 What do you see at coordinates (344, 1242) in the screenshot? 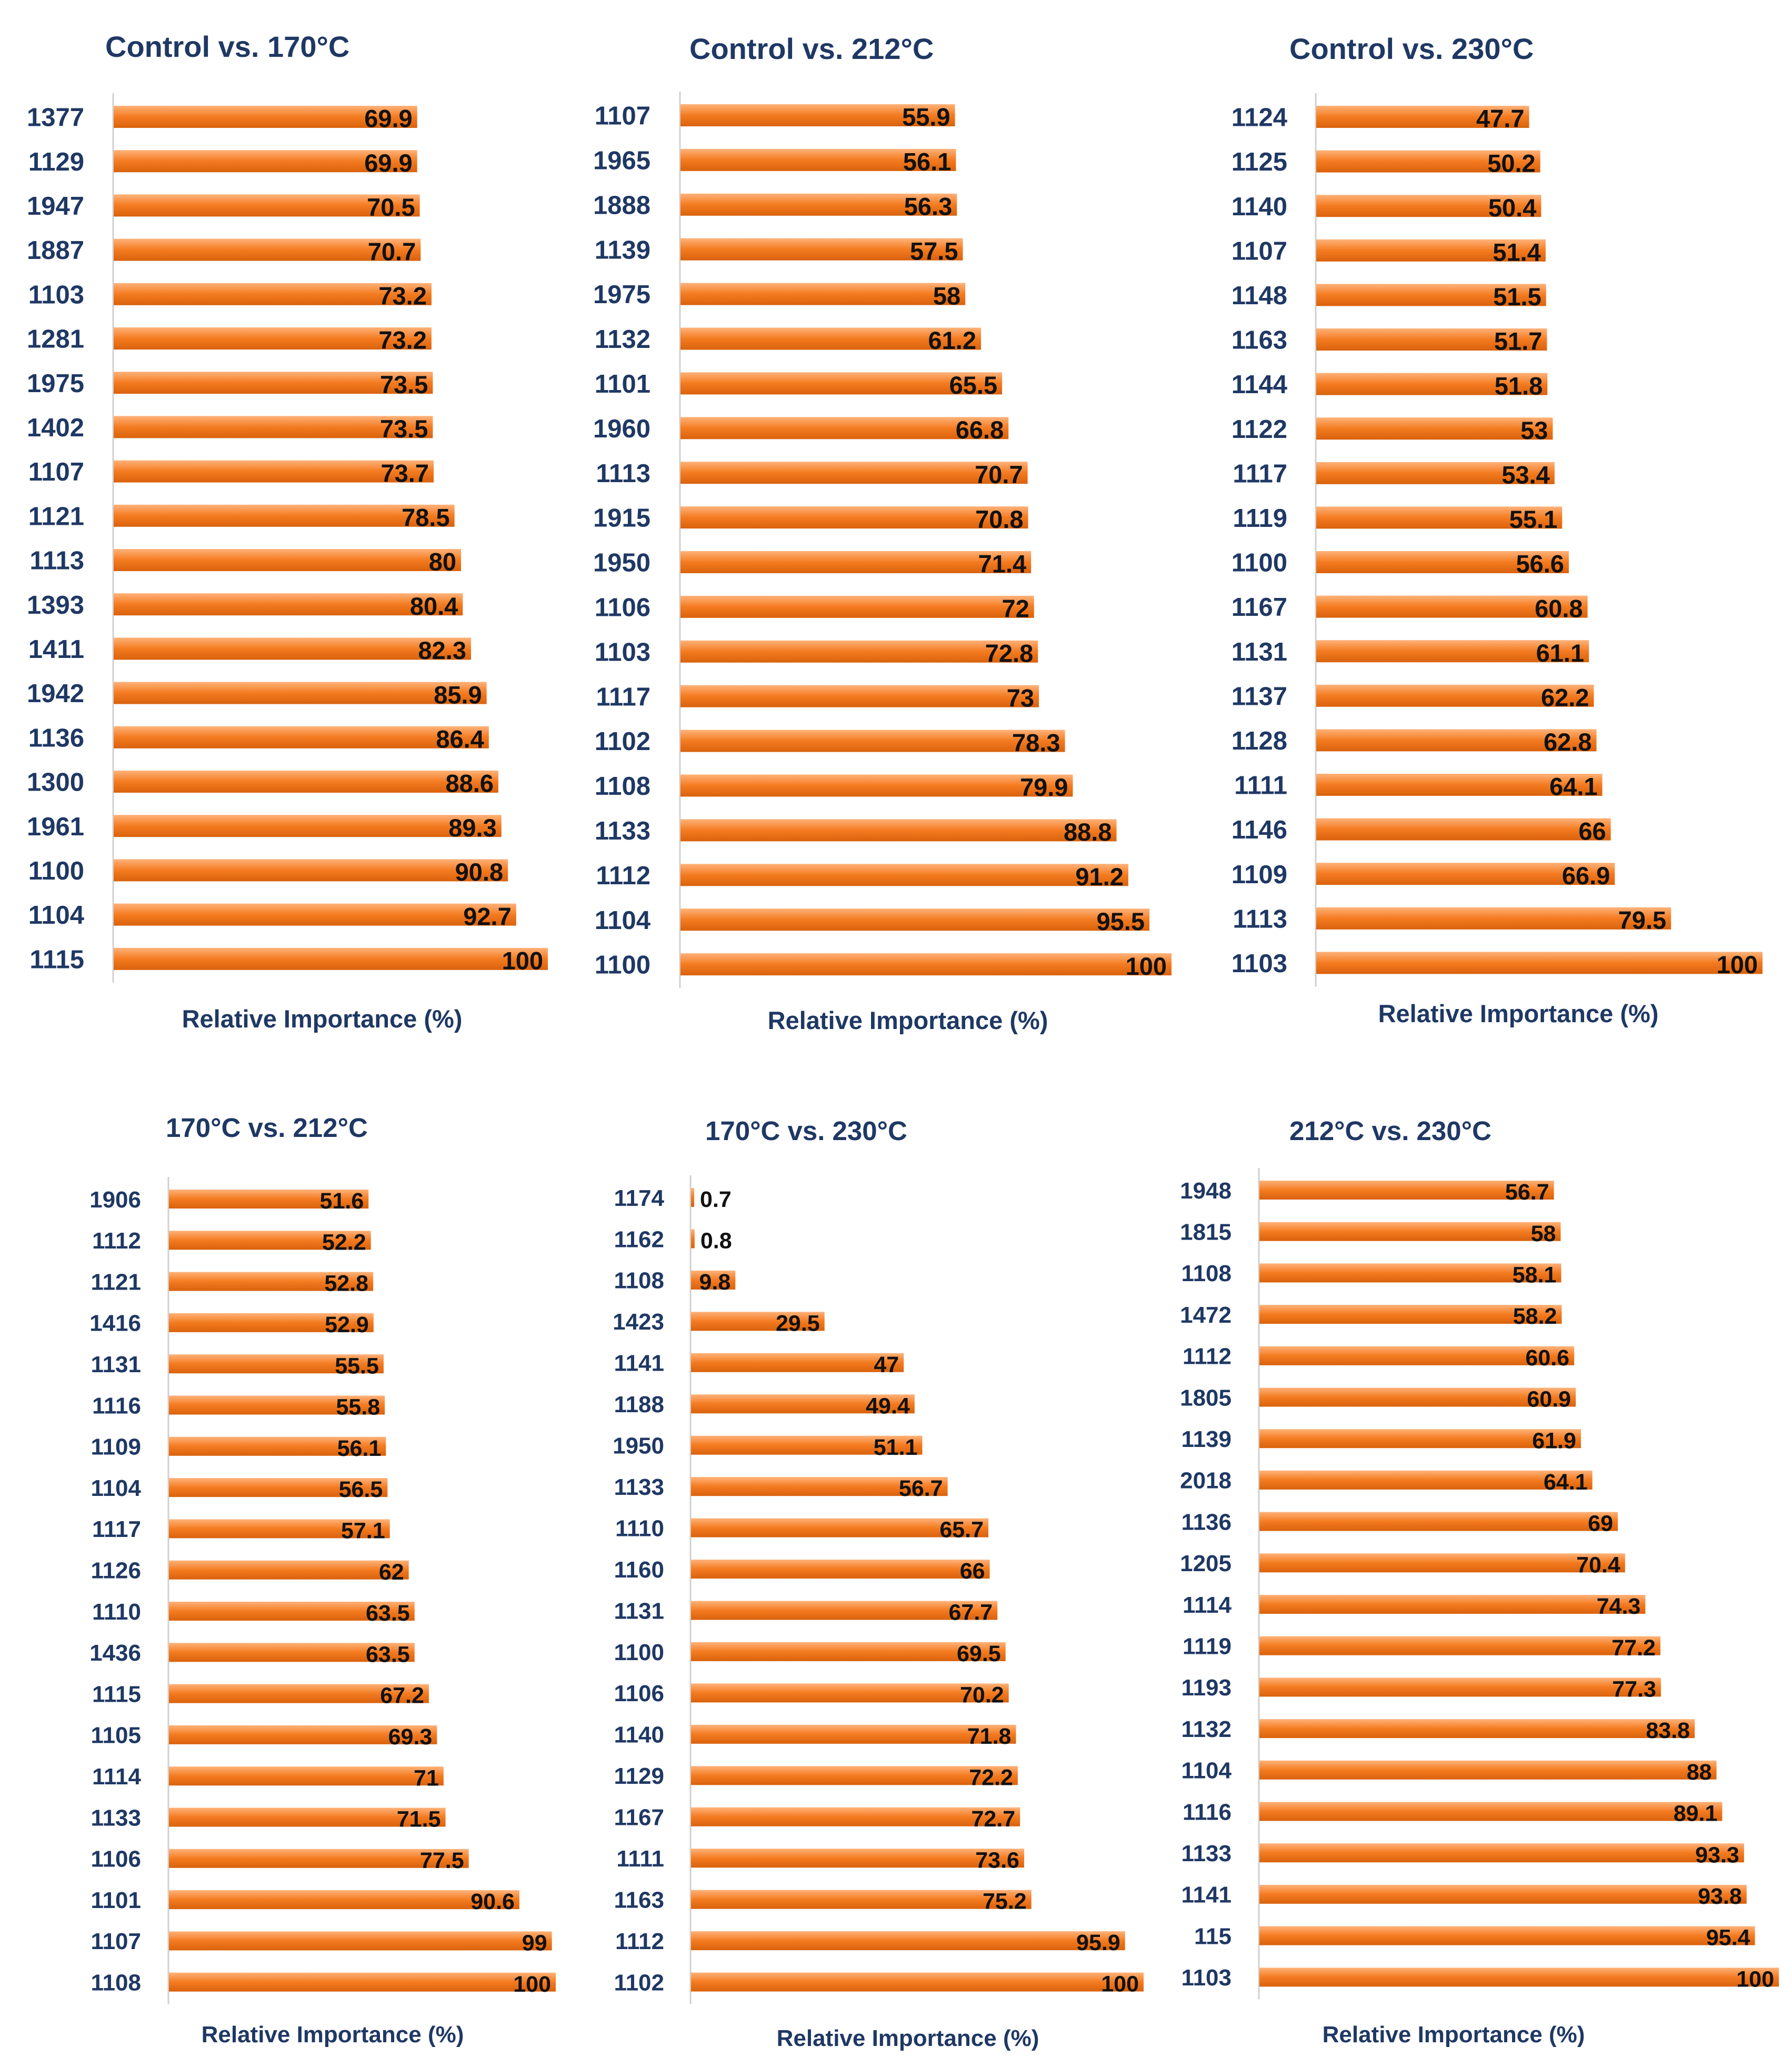
I see `value-label: 52.2` at bounding box center [344, 1242].